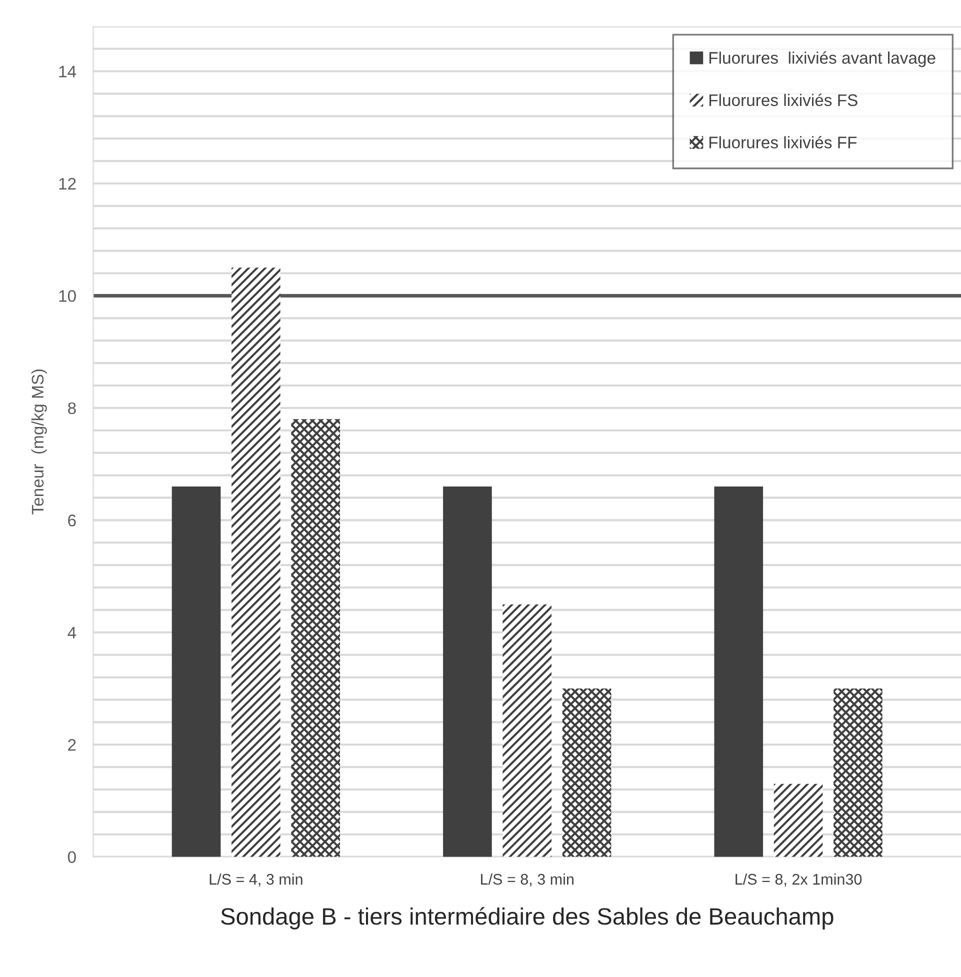 The height and width of the screenshot is (977, 961). Describe the element at coordinates (67, 296) in the screenshot. I see `y-tick-label: 10` at that location.